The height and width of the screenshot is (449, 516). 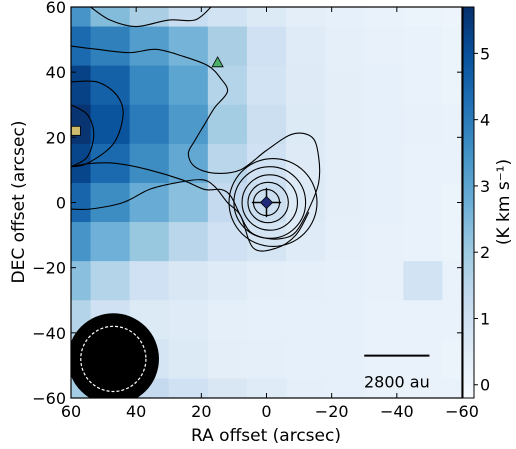 I want to click on colorbar-tick-label: 5, so click(x=485, y=53).